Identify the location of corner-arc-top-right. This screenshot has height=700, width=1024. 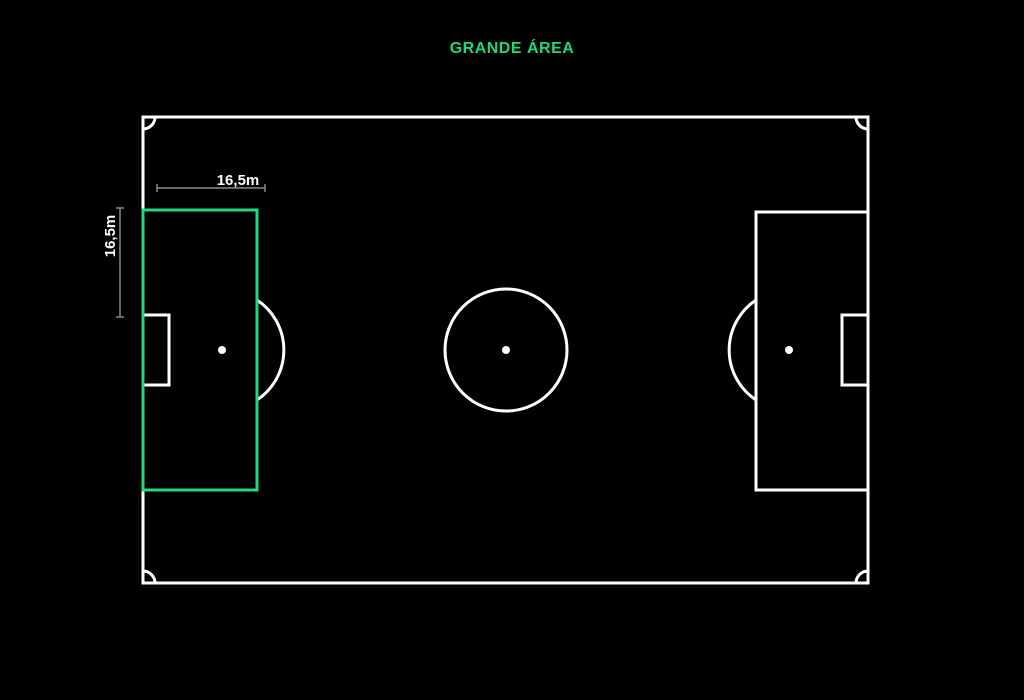
(861, 123).